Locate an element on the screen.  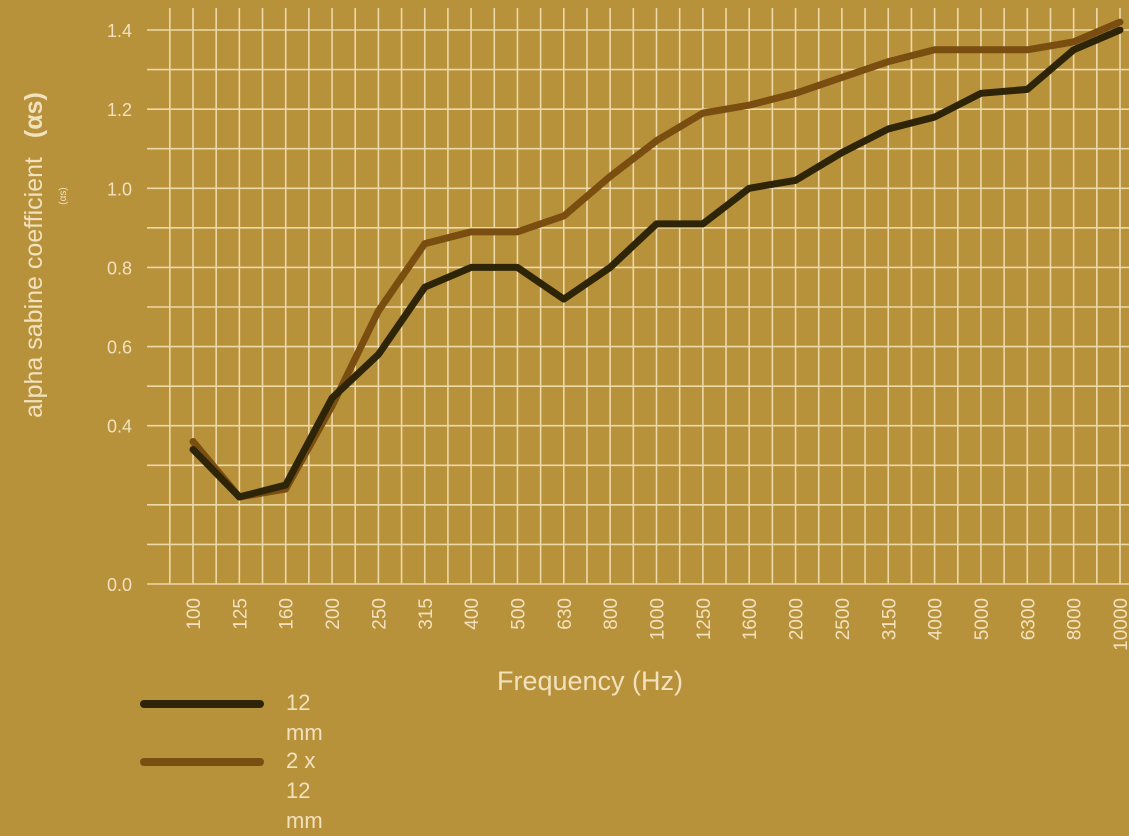
x-tick-label: 250 is located at coordinates (379, 614).